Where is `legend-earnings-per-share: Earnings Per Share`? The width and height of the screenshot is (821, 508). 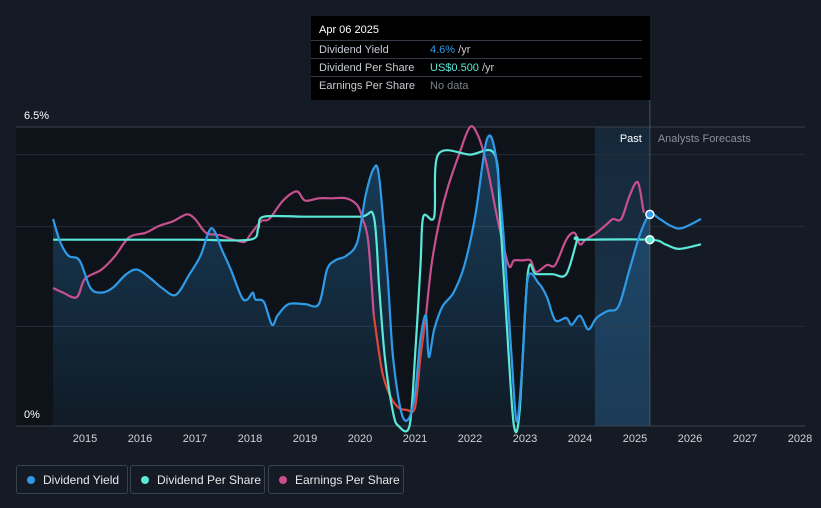
legend-earnings-per-share: Earnings Per Share is located at coordinates (336, 479).